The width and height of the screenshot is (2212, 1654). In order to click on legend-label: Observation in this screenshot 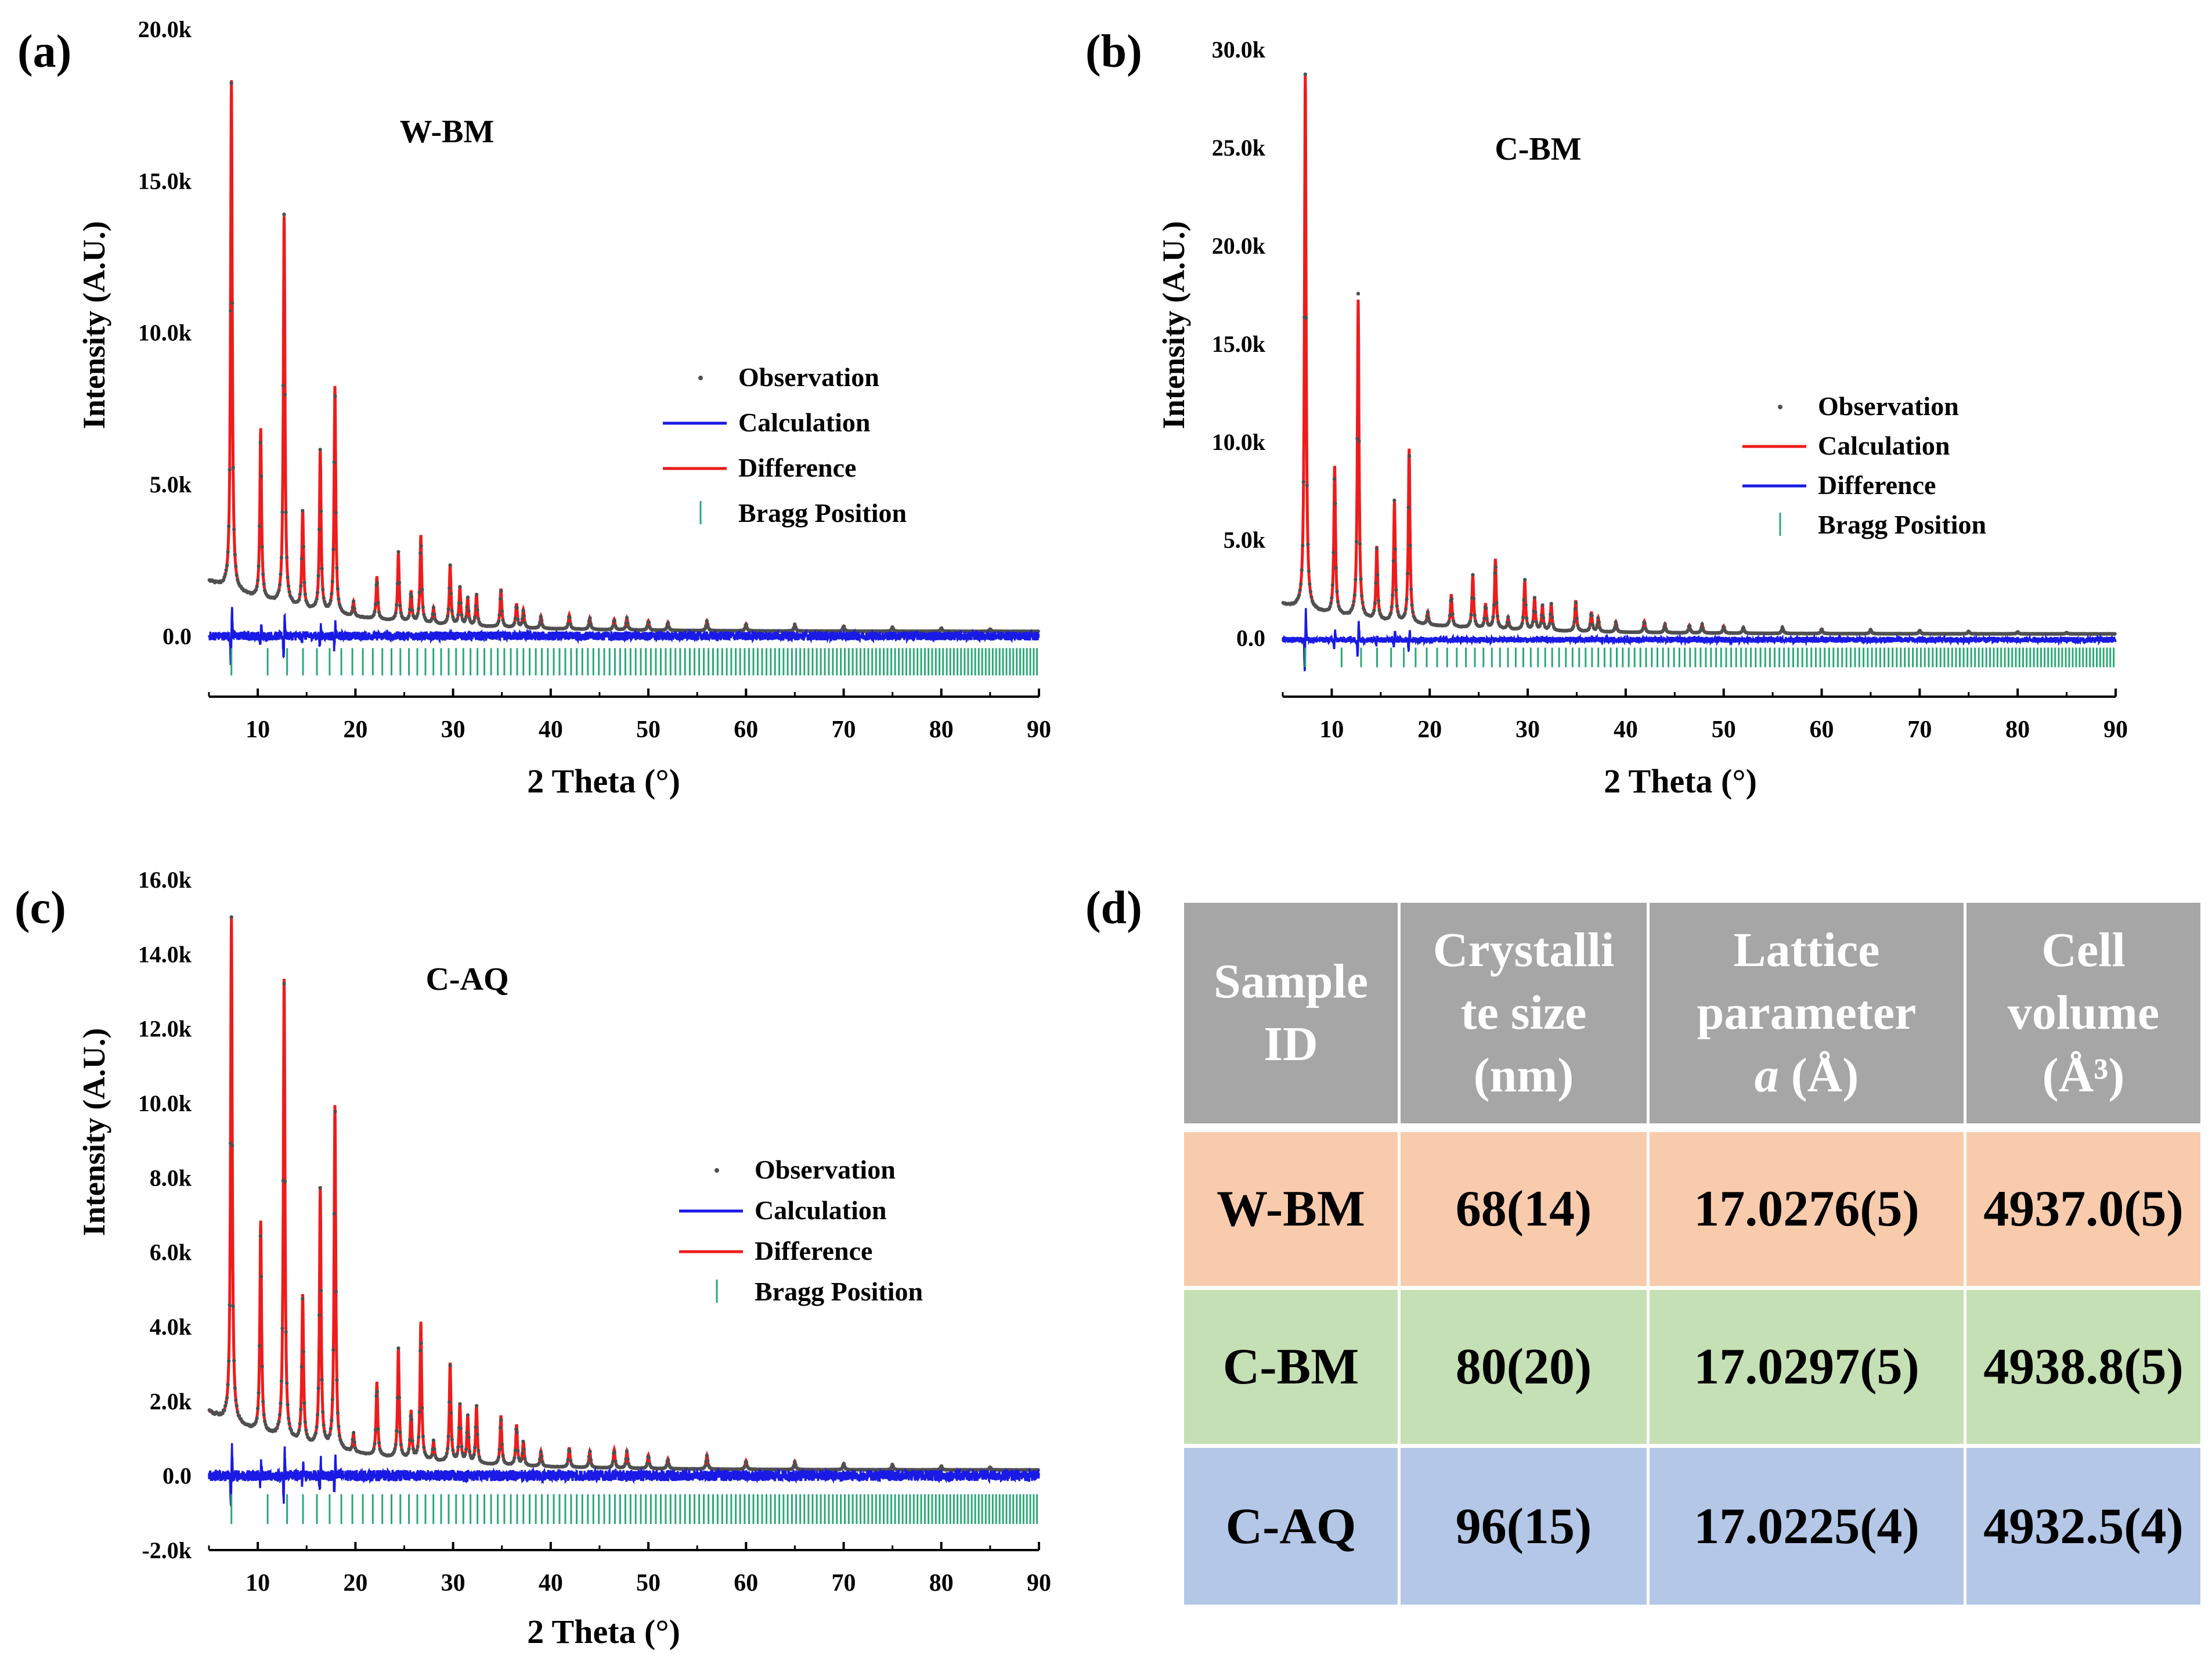, I will do `click(809, 377)`.